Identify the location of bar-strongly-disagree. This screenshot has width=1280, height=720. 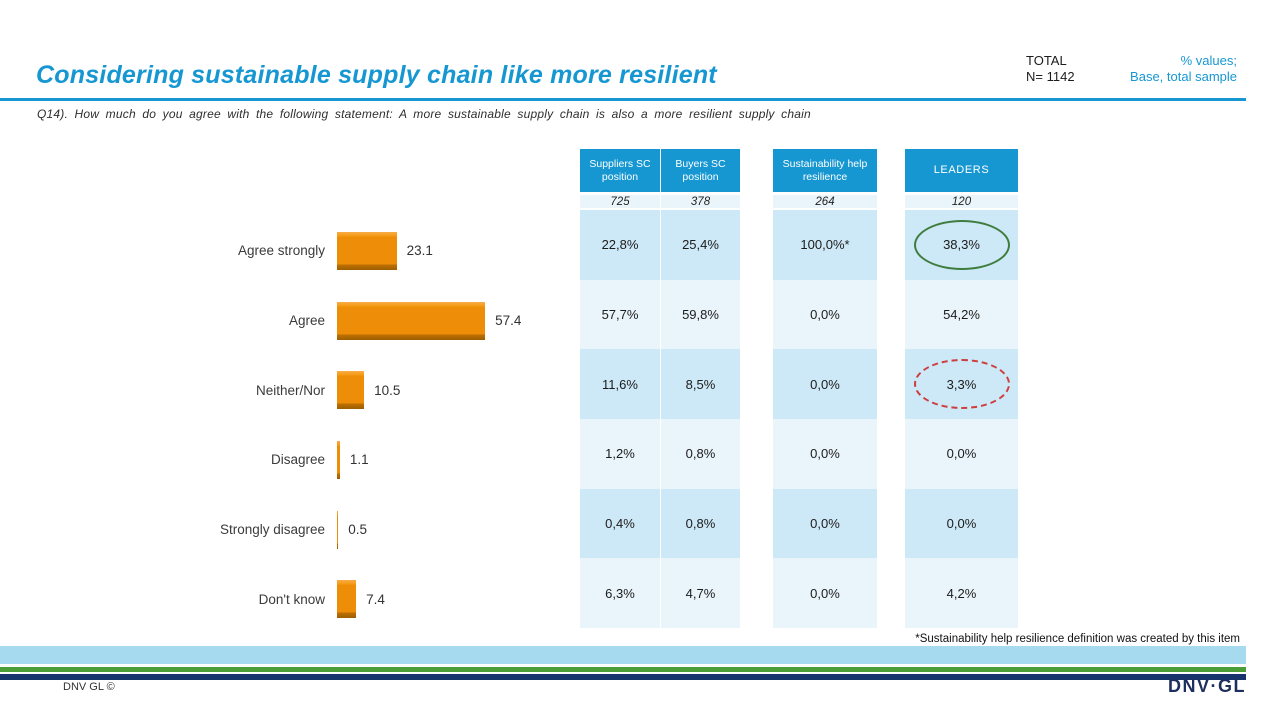
(338, 529).